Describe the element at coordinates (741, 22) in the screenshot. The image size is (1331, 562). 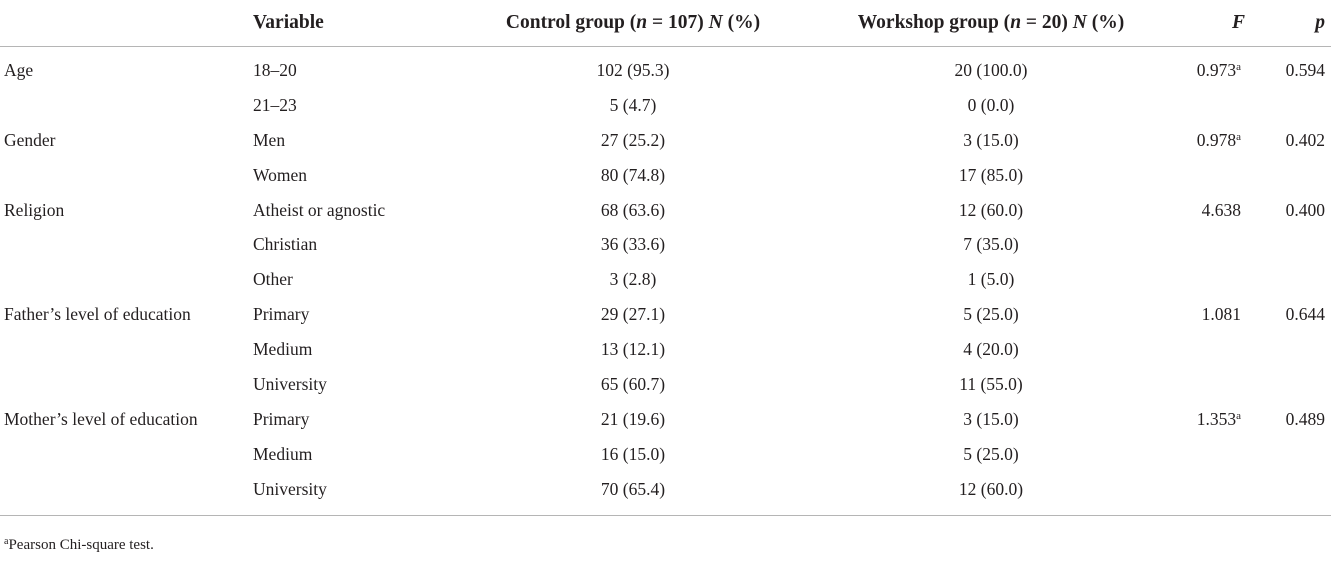
I see `header-control-percent: (%)` at that location.